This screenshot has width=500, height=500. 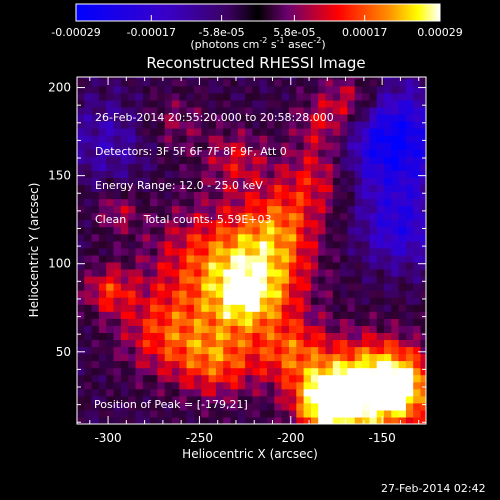 I want to click on colorbar-tick-label: 0.00029, so click(x=440, y=32).